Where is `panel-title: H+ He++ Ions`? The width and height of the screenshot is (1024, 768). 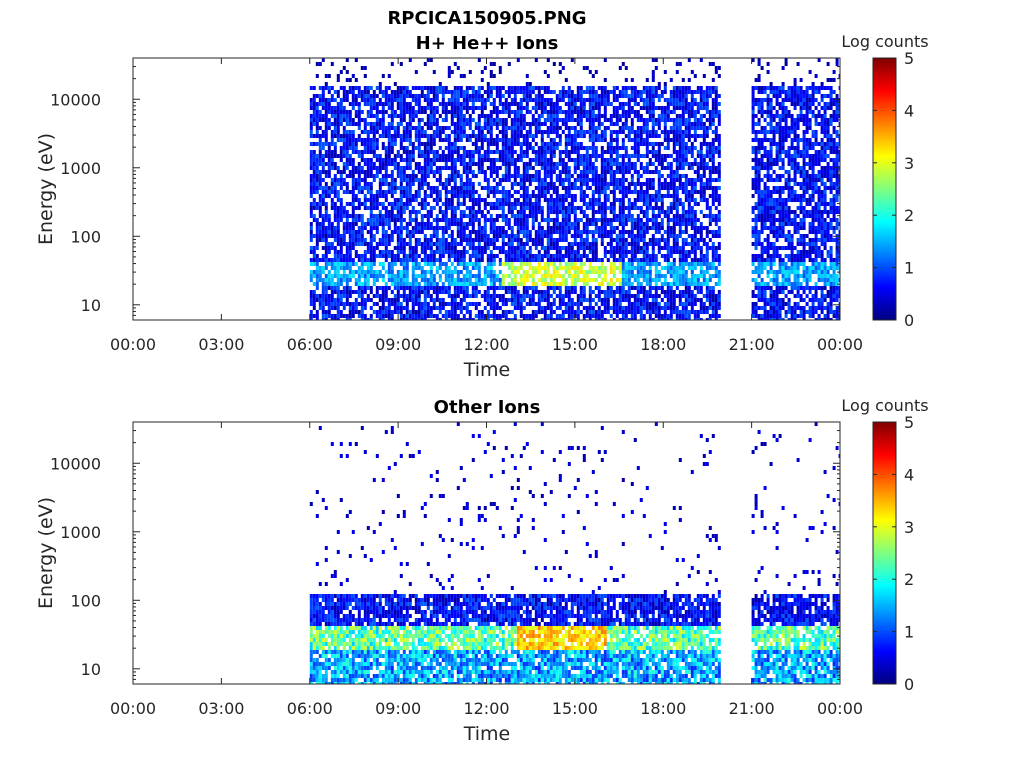 panel-title: H+ He++ Ions is located at coordinates (487, 43).